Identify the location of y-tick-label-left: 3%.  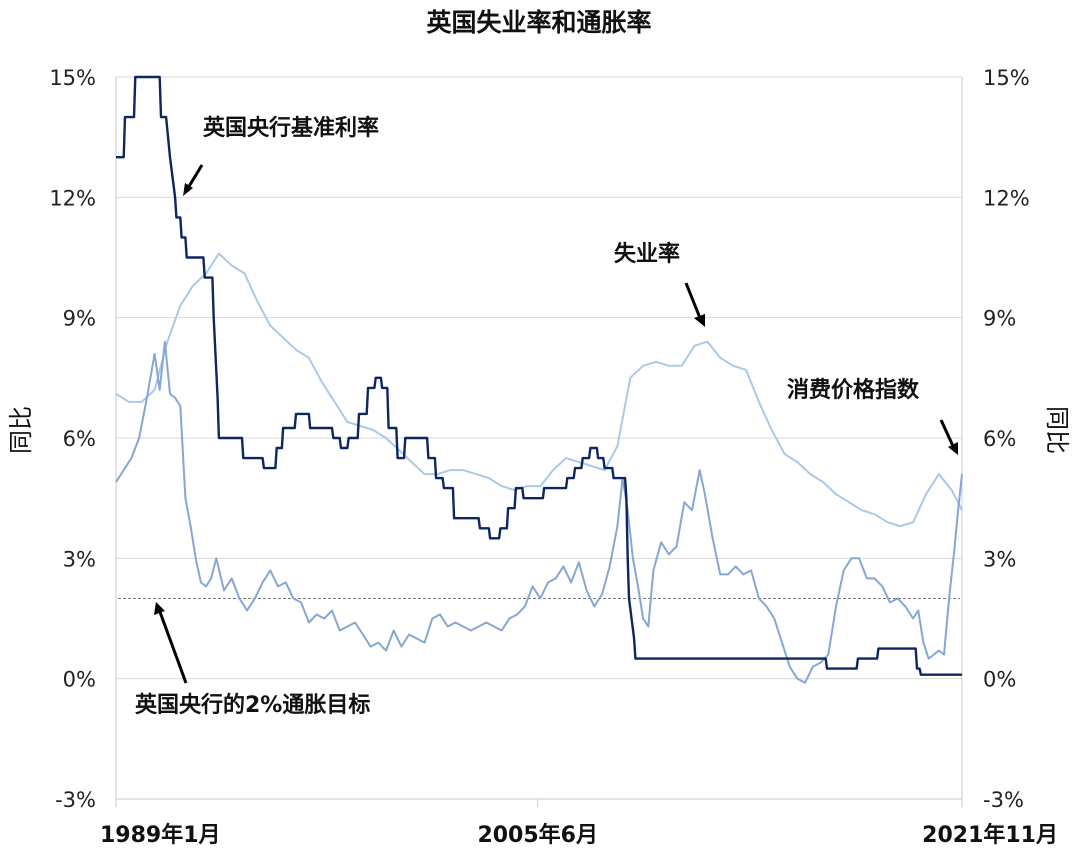
(79, 559).